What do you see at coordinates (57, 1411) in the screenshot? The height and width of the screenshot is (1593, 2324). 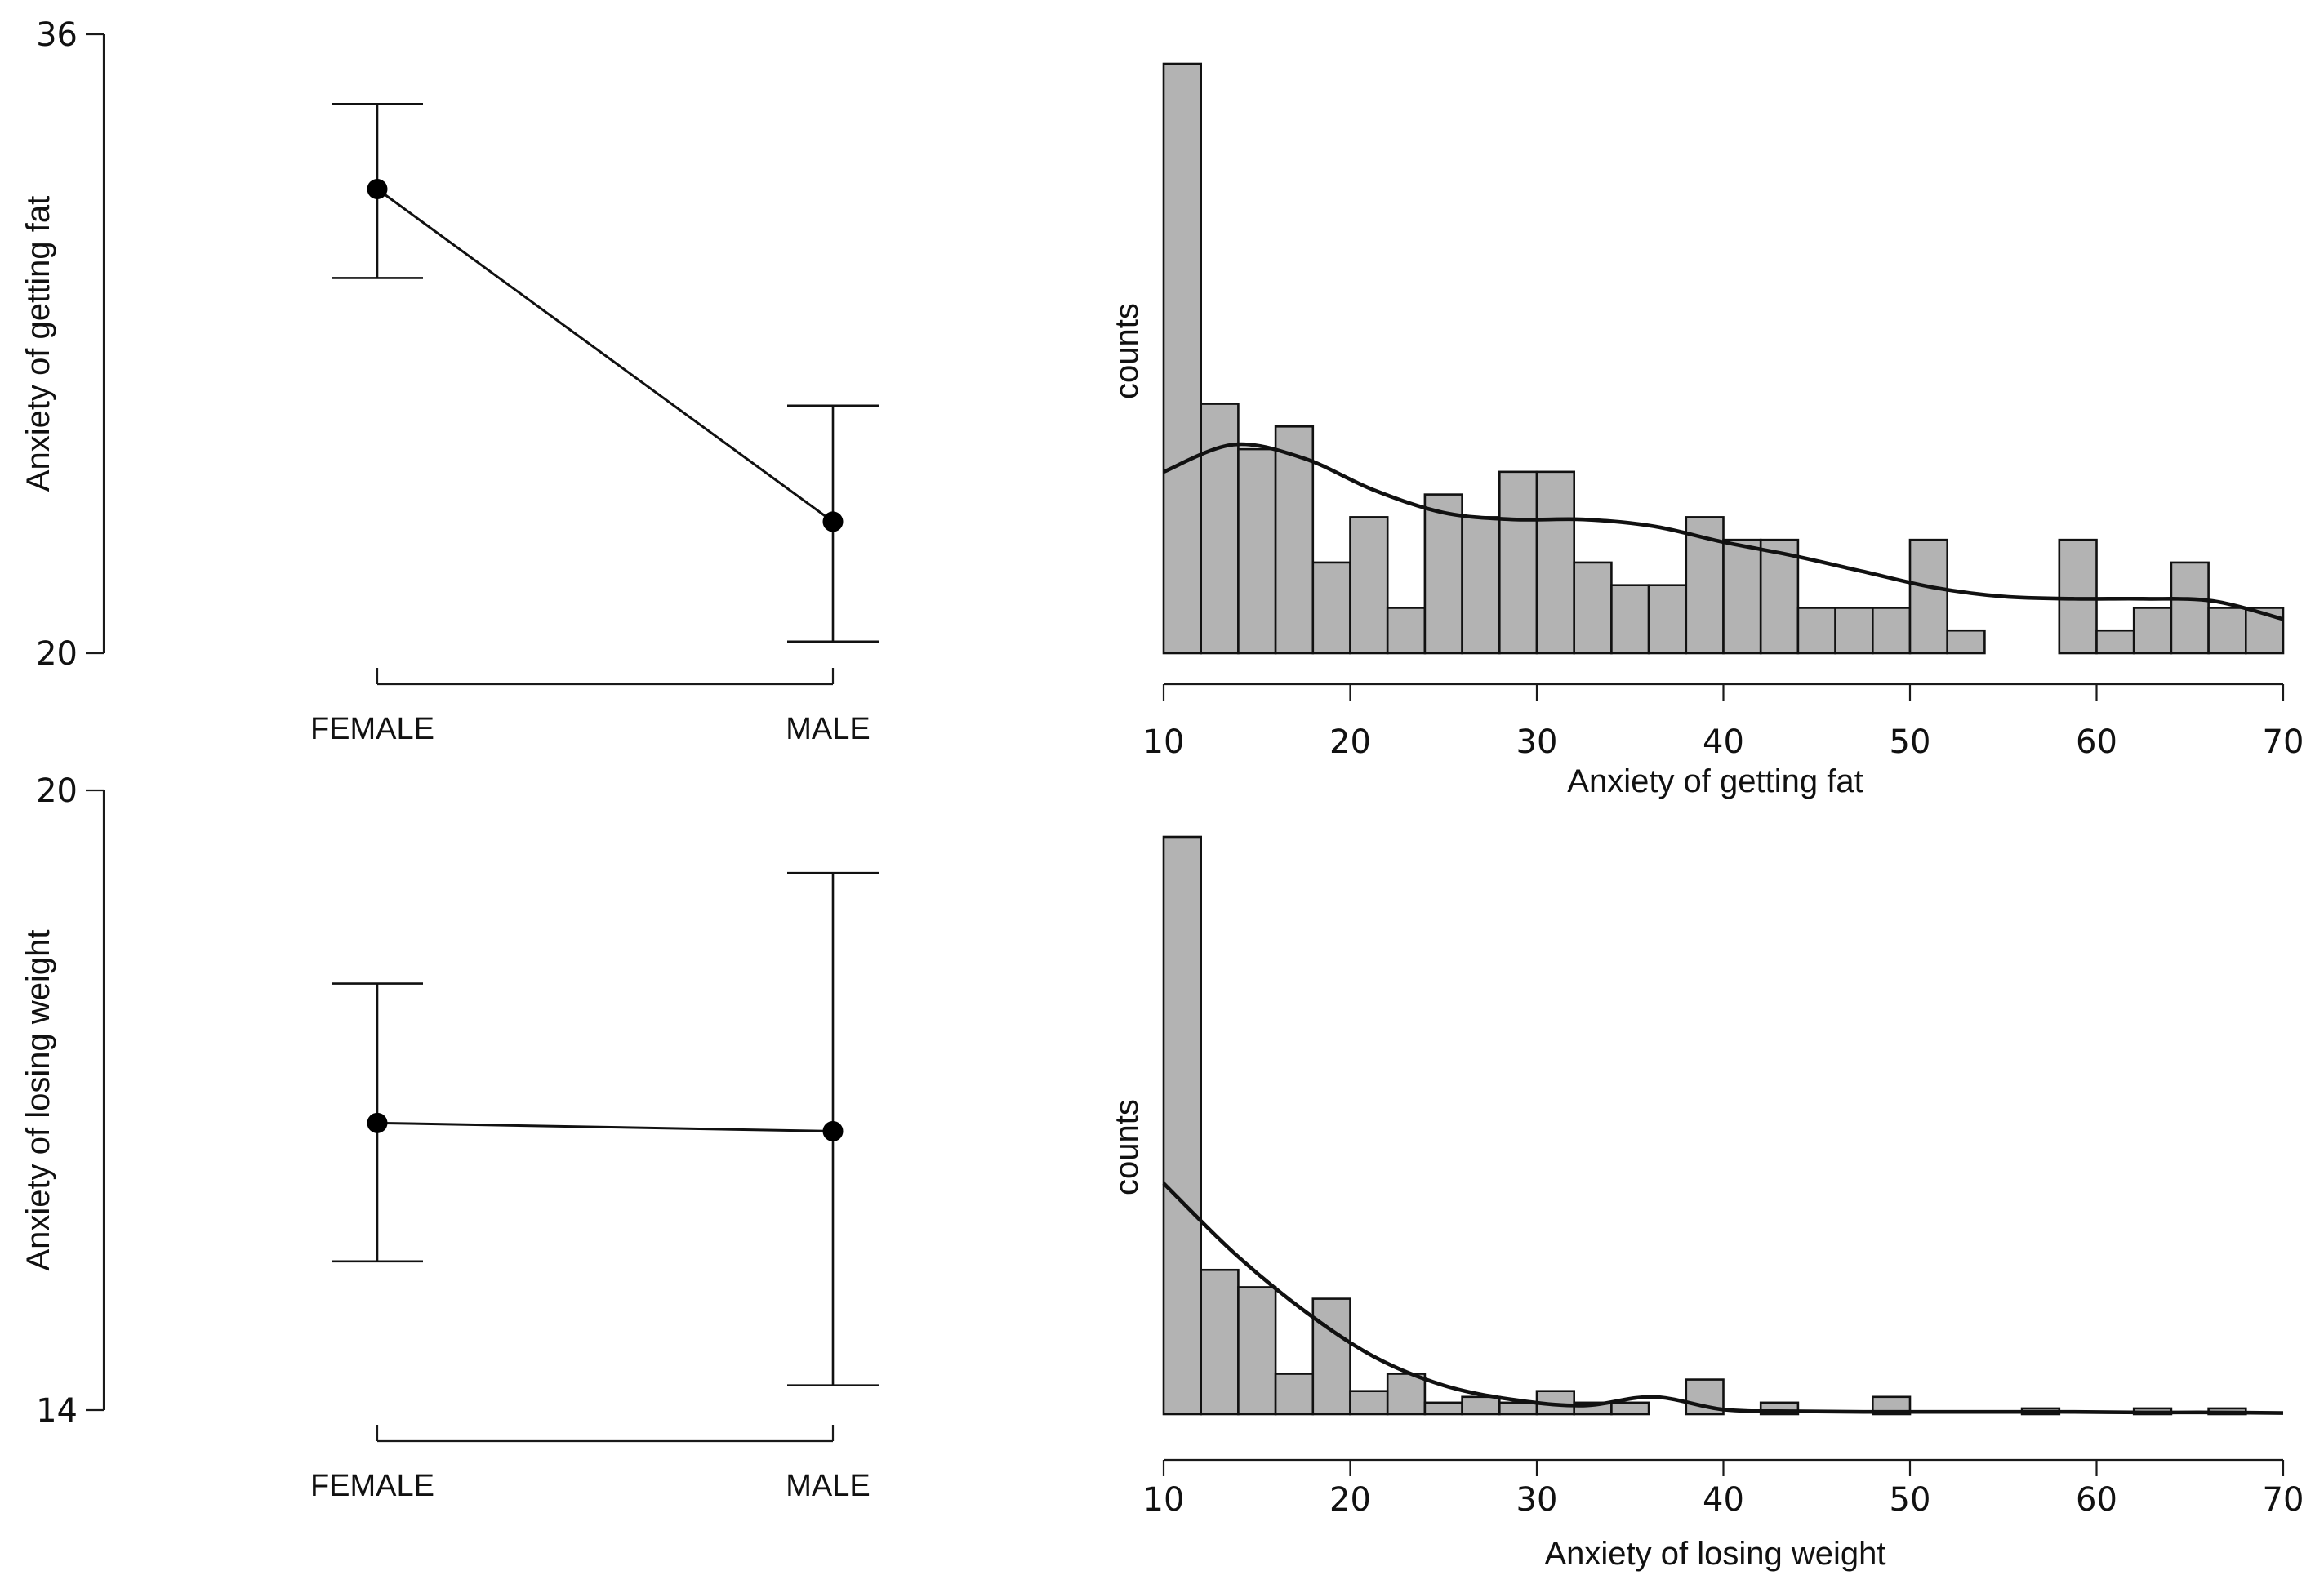 I see `y-tick-label: 14` at bounding box center [57, 1411].